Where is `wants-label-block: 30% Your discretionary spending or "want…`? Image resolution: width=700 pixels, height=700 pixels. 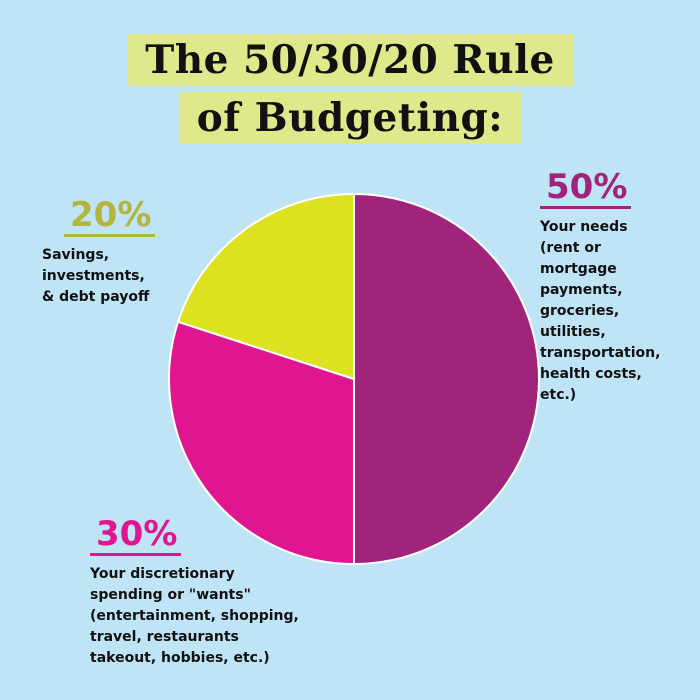 wants-label-block: 30% Your discretionary spending or "want… is located at coordinates (210, 592).